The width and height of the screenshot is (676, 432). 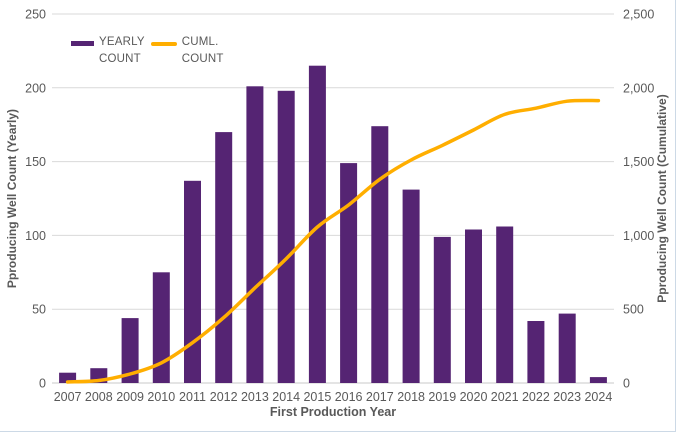 What do you see at coordinates (12, 198) in the screenshot?
I see `left-axis-title: Pproducing Well Count (Yearly)` at bounding box center [12, 198].